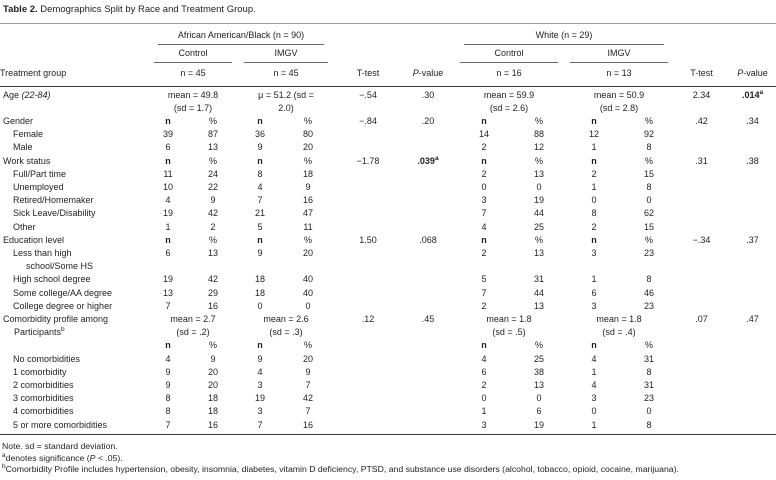 This screenshot has width=776, height=480. Describe the element at coordinates (388, 161) in the screenshot. I see `table-row: Work status n% n% −1.78 .039a n% n% .31 .38` at that location.